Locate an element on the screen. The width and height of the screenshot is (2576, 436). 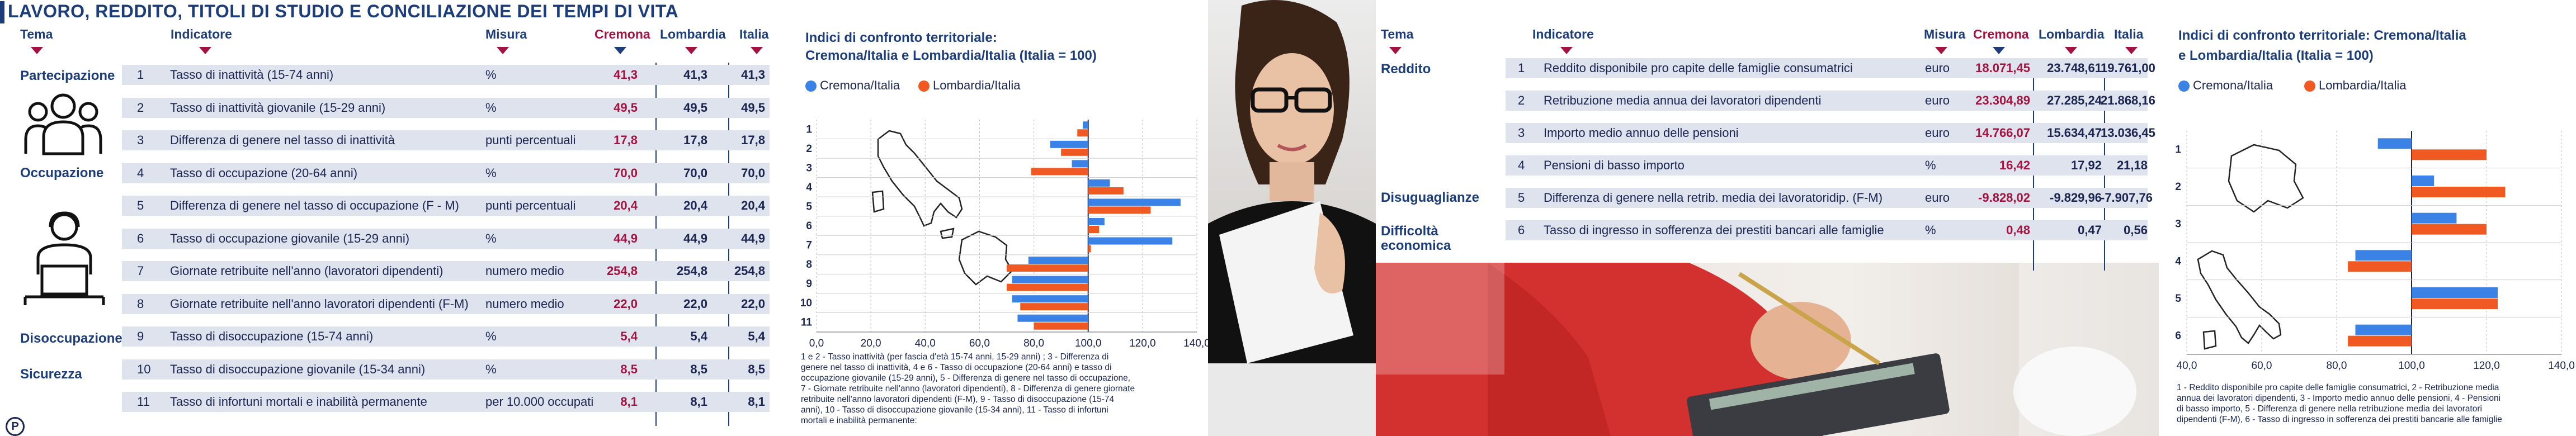
x-tick-label: 20,0 is located at coordinates (871, 343).